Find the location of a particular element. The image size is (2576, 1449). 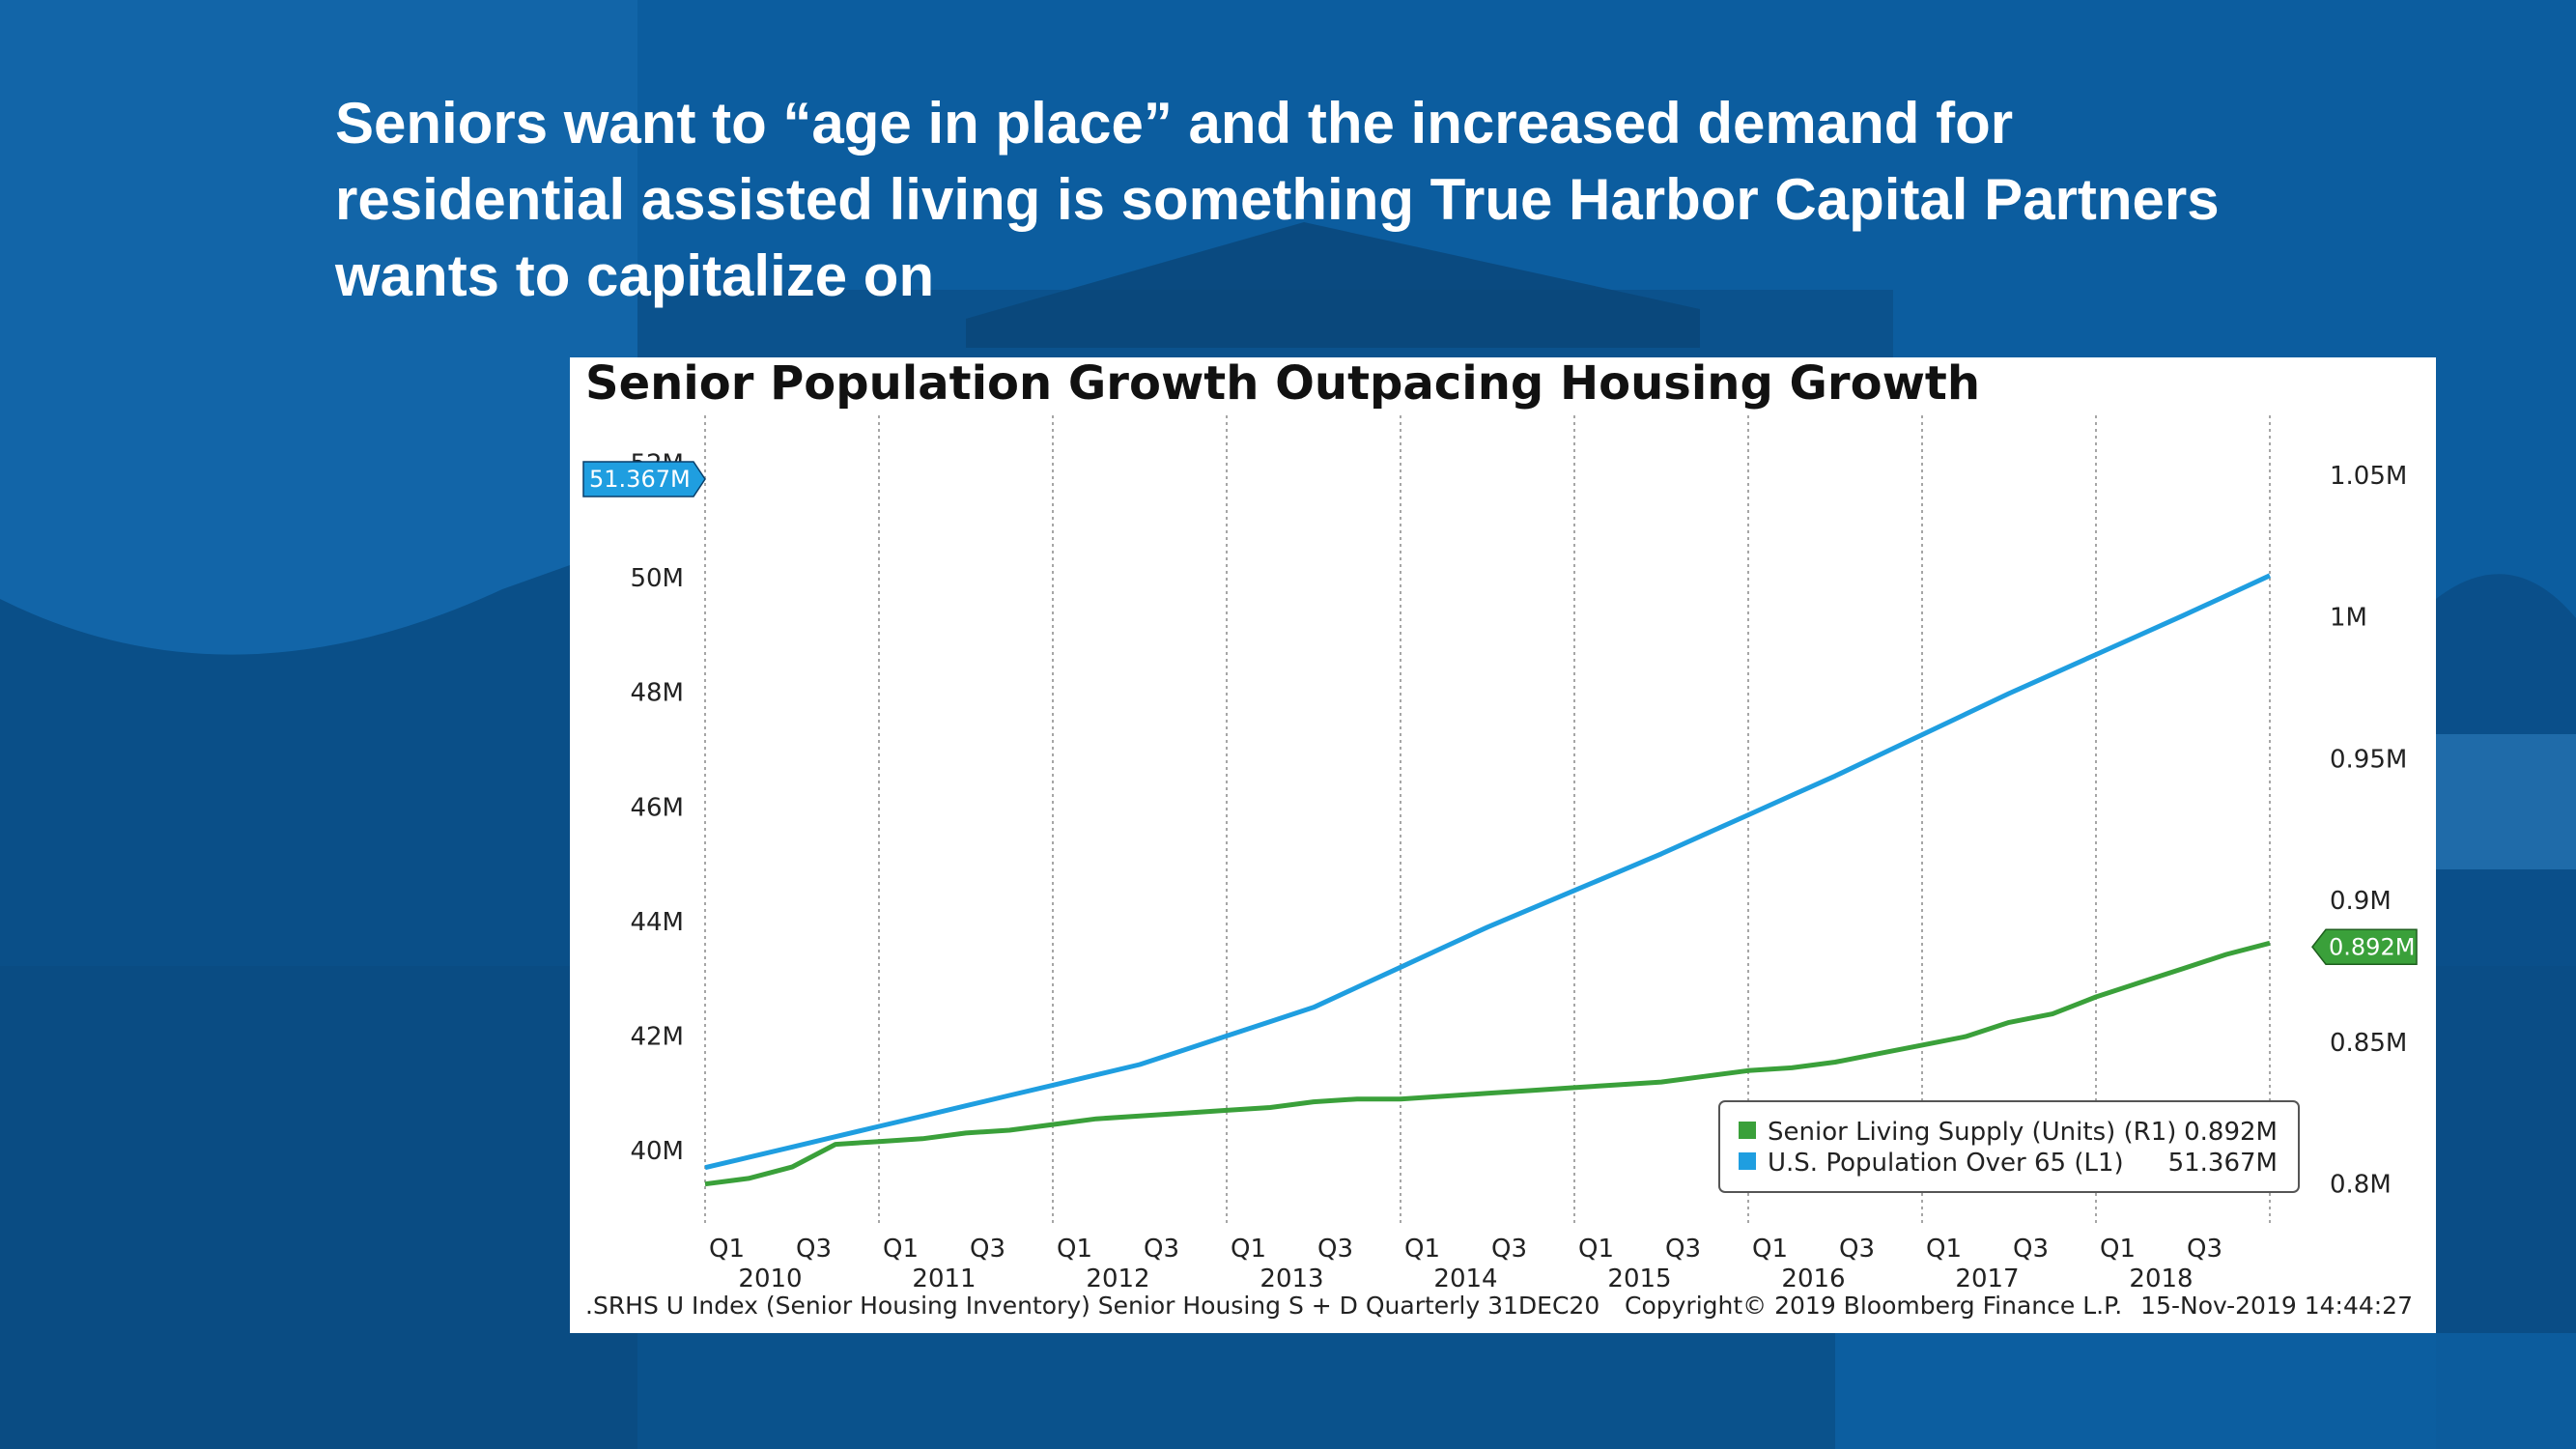

footer-timestamp: 15-Nov-2019 14:44:27 is located at coordinates (2276, 1306).